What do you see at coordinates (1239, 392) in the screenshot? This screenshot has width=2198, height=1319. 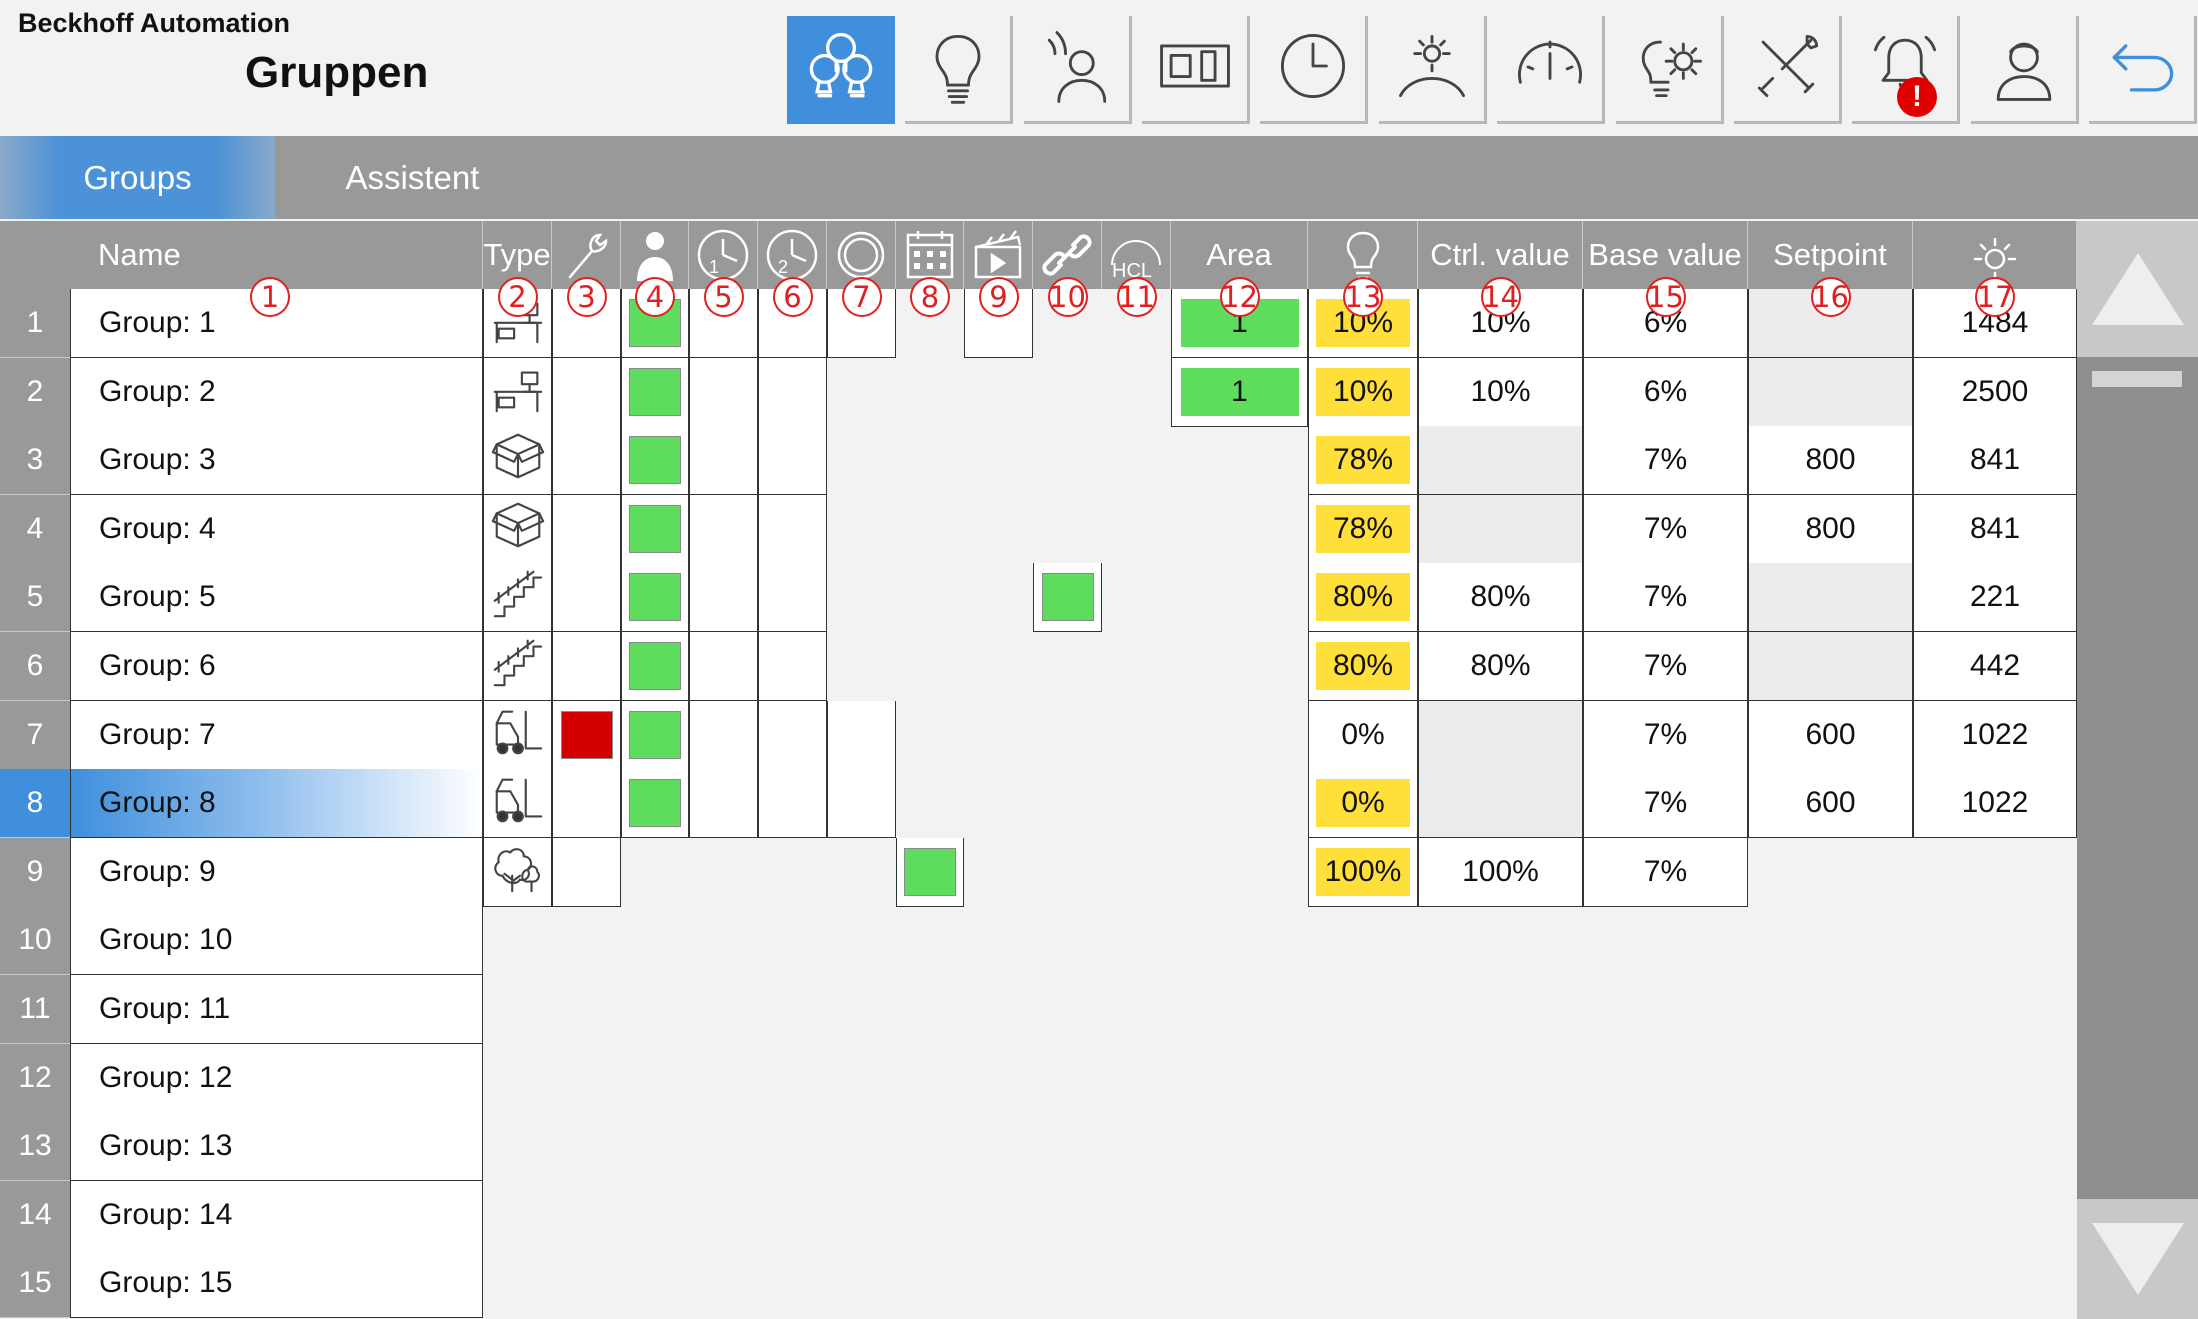 I see `area-cell: 1` at bounding box center [1239, 392].